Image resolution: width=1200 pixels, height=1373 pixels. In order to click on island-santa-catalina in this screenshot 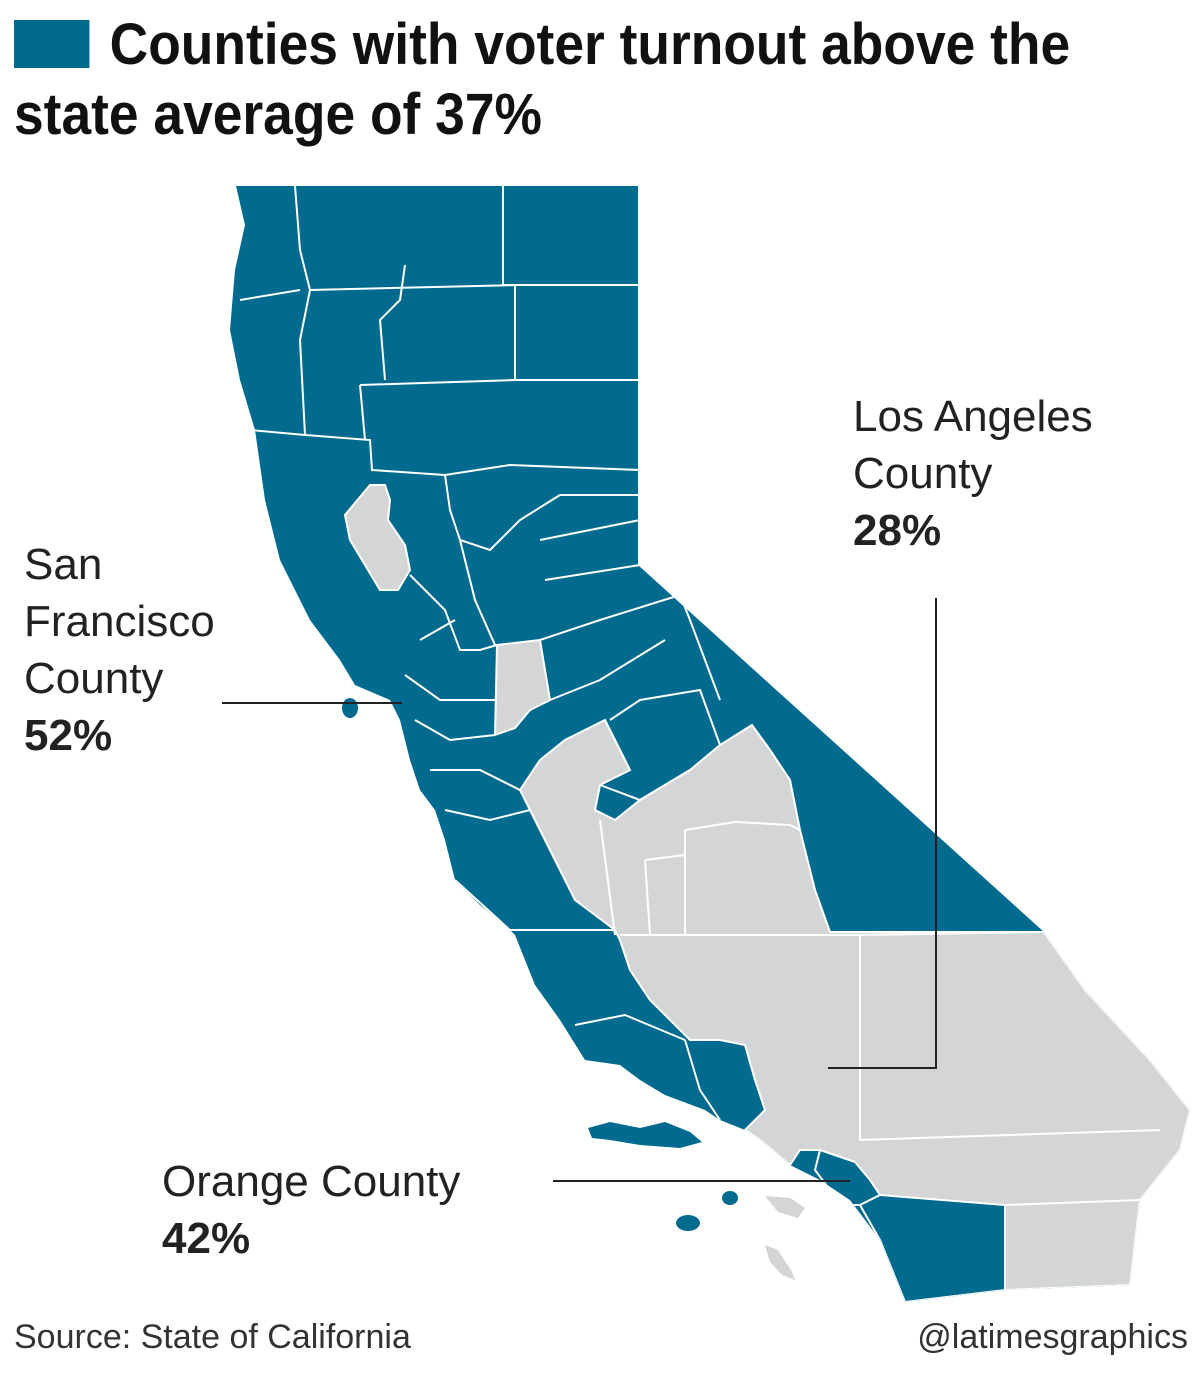, I will do `click(785, 1207)`.